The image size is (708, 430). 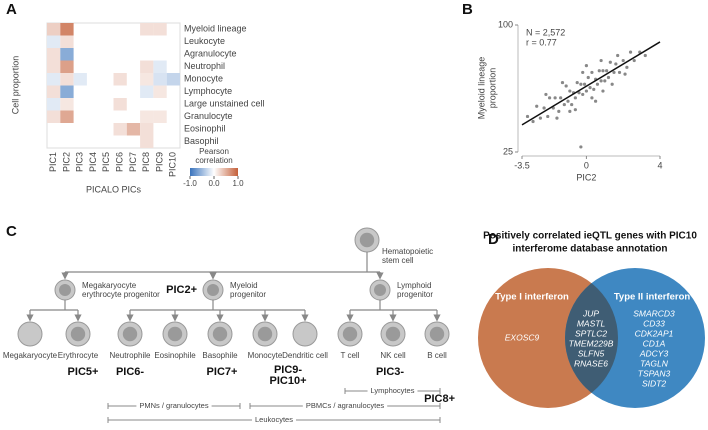 What do you see at coordinates (654, 333) in the screenshot?
I see `gene: CDK2AP1` at bounding box center [654, 333].